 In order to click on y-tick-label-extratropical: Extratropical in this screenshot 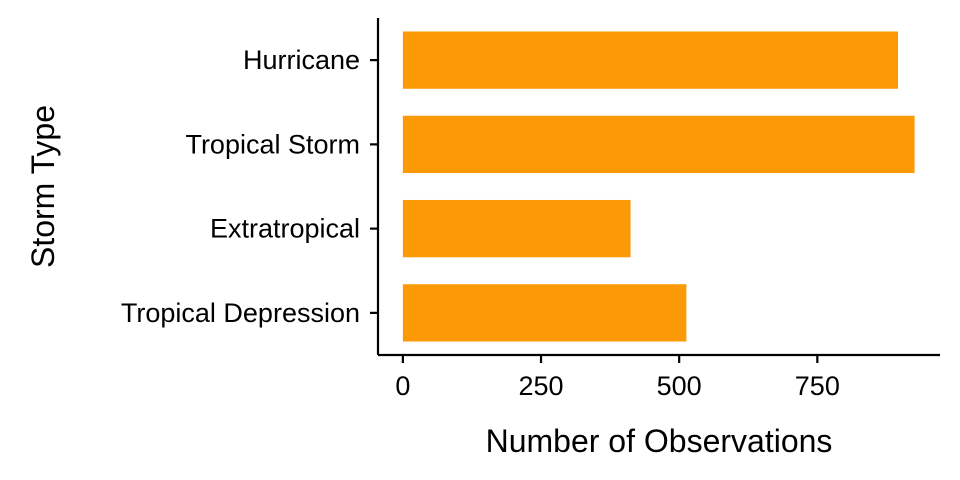, I will do `click(285, 229)`.